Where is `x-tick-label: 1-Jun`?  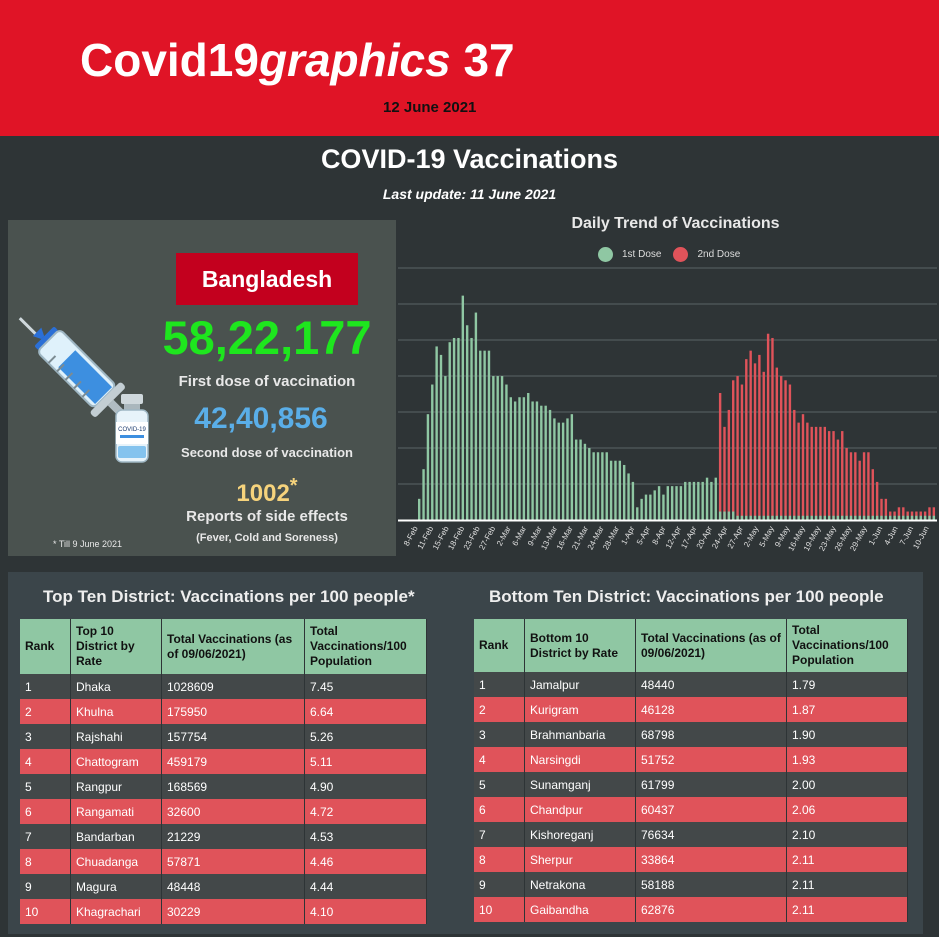
x-tick-label: 1-Jun is located at coordinates (875, 536).